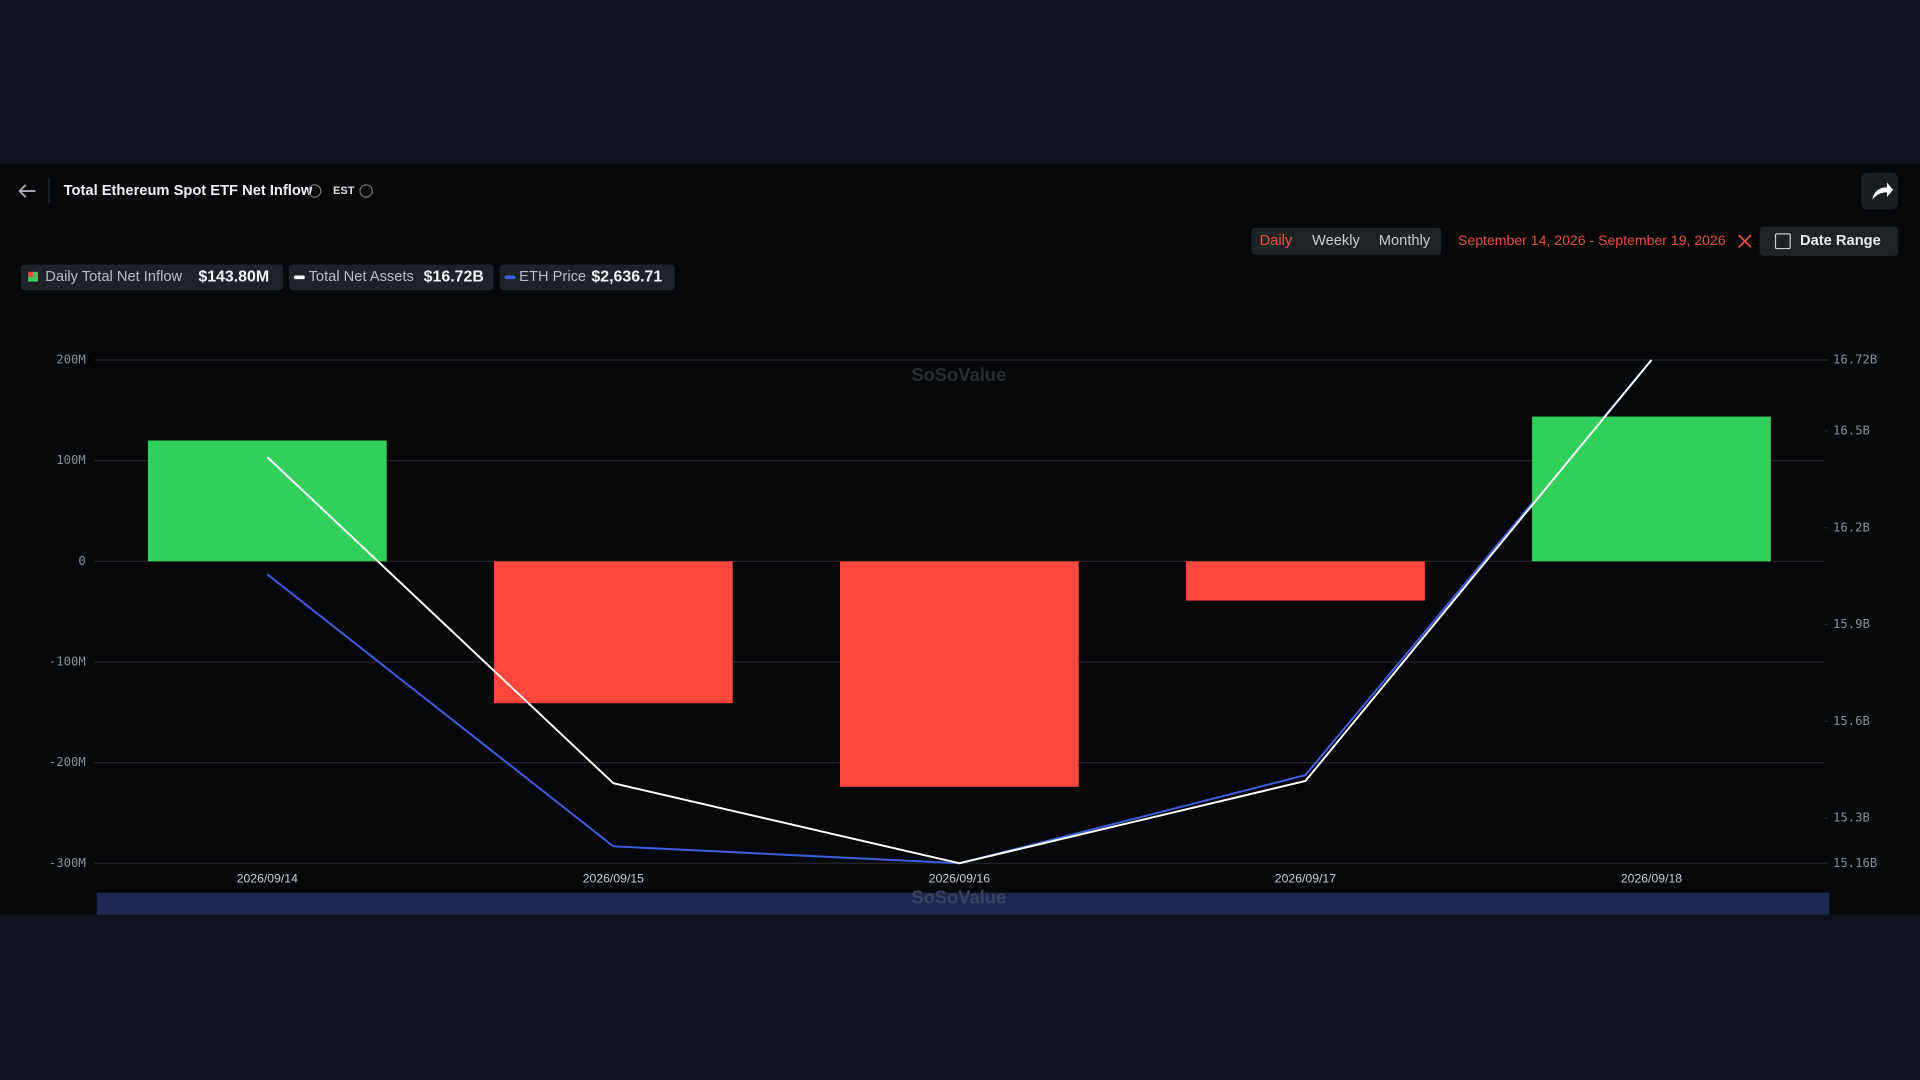 The width and height of the screenshot is (1920, 1080). Describe the element at coordinates (1851, 527) in the screenshot. I see `y2-tick-label: 16.2B` at that location.